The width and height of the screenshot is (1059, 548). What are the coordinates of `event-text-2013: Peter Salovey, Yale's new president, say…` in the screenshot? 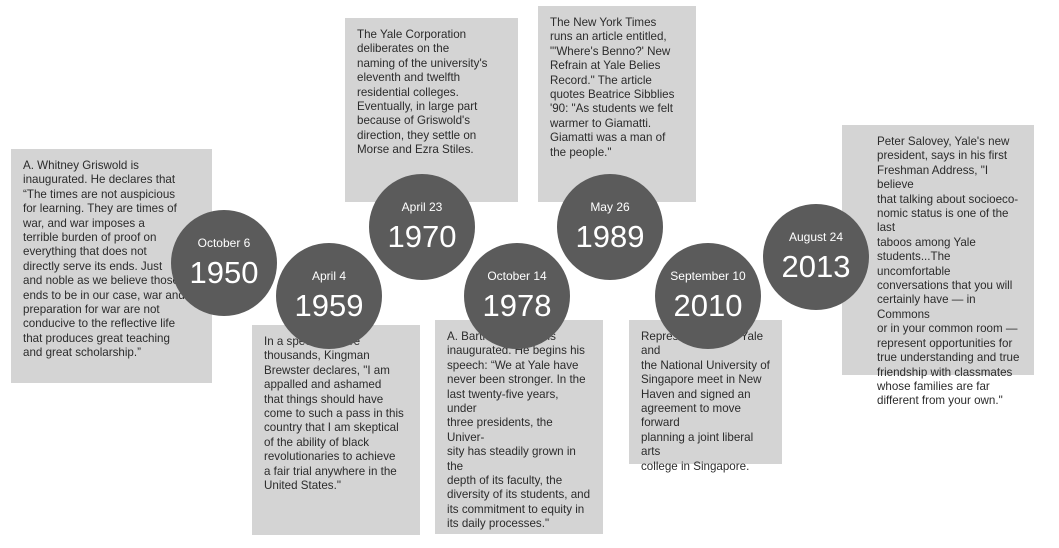 It's located at (938, 266).